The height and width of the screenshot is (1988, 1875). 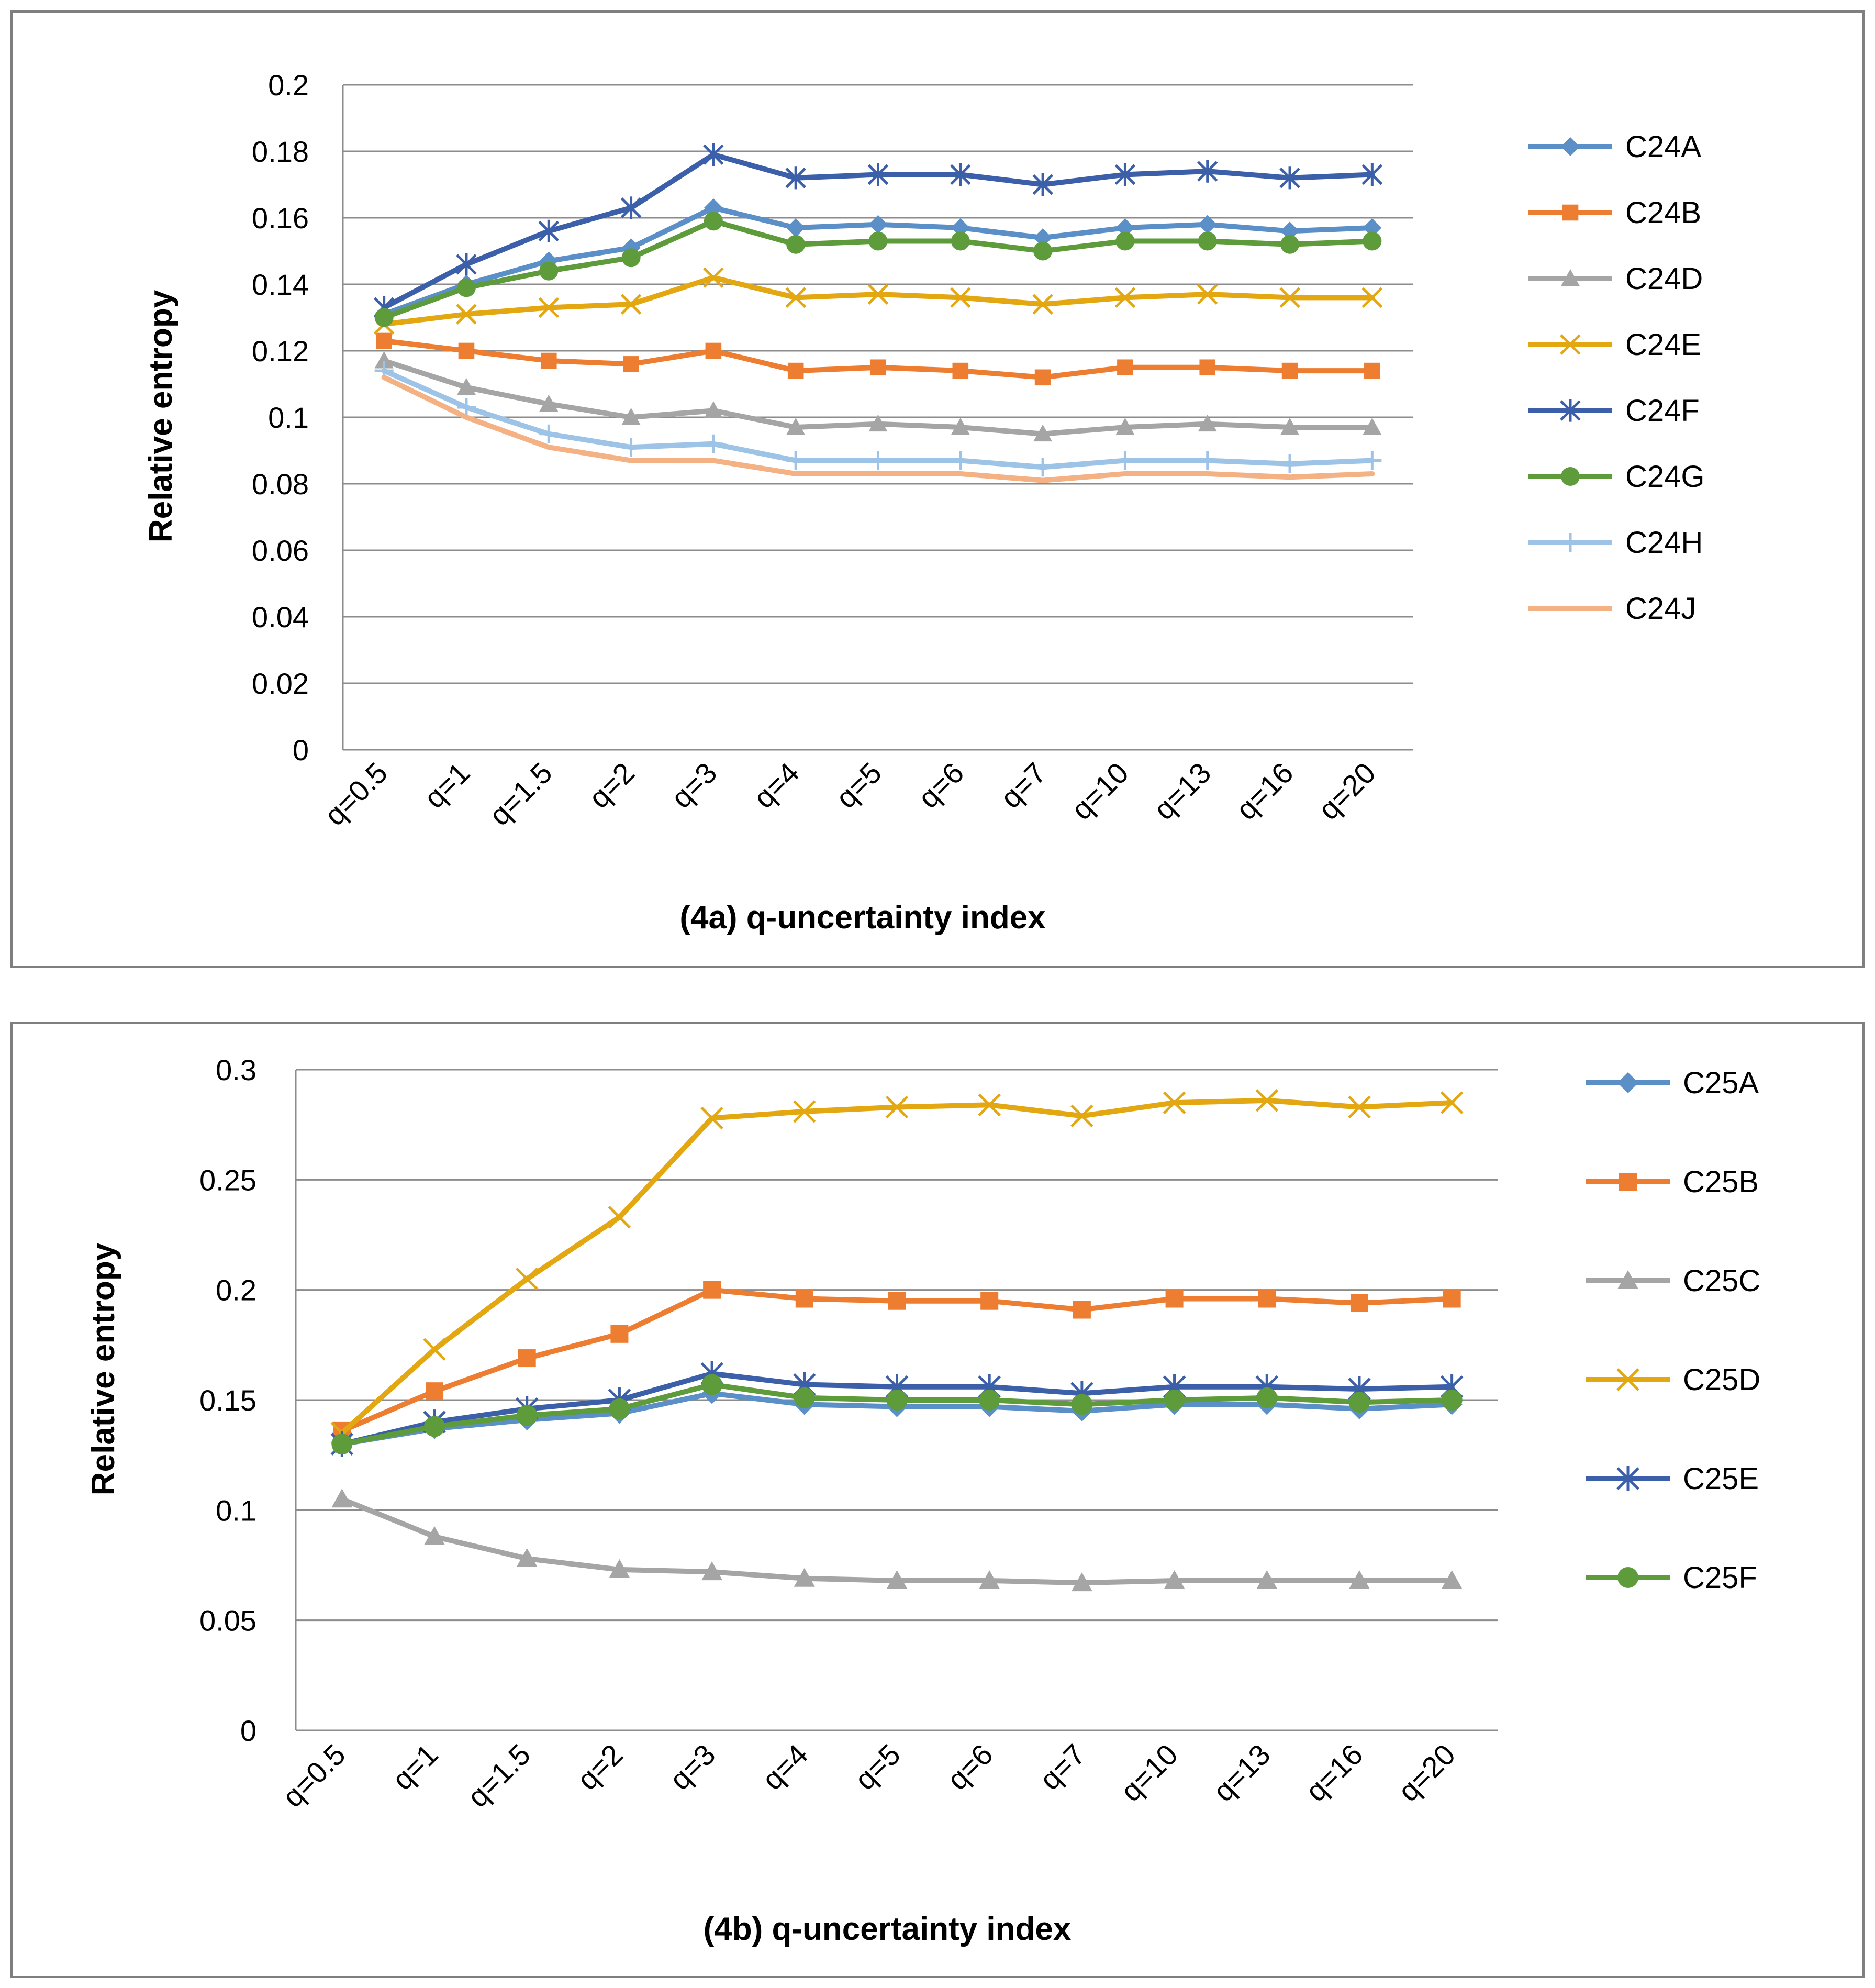 What do you see at coordinates (1665, 477) in the screenshot?
I see `chart-4a-legend-label: C24G` at bounding box center [1665, 477].